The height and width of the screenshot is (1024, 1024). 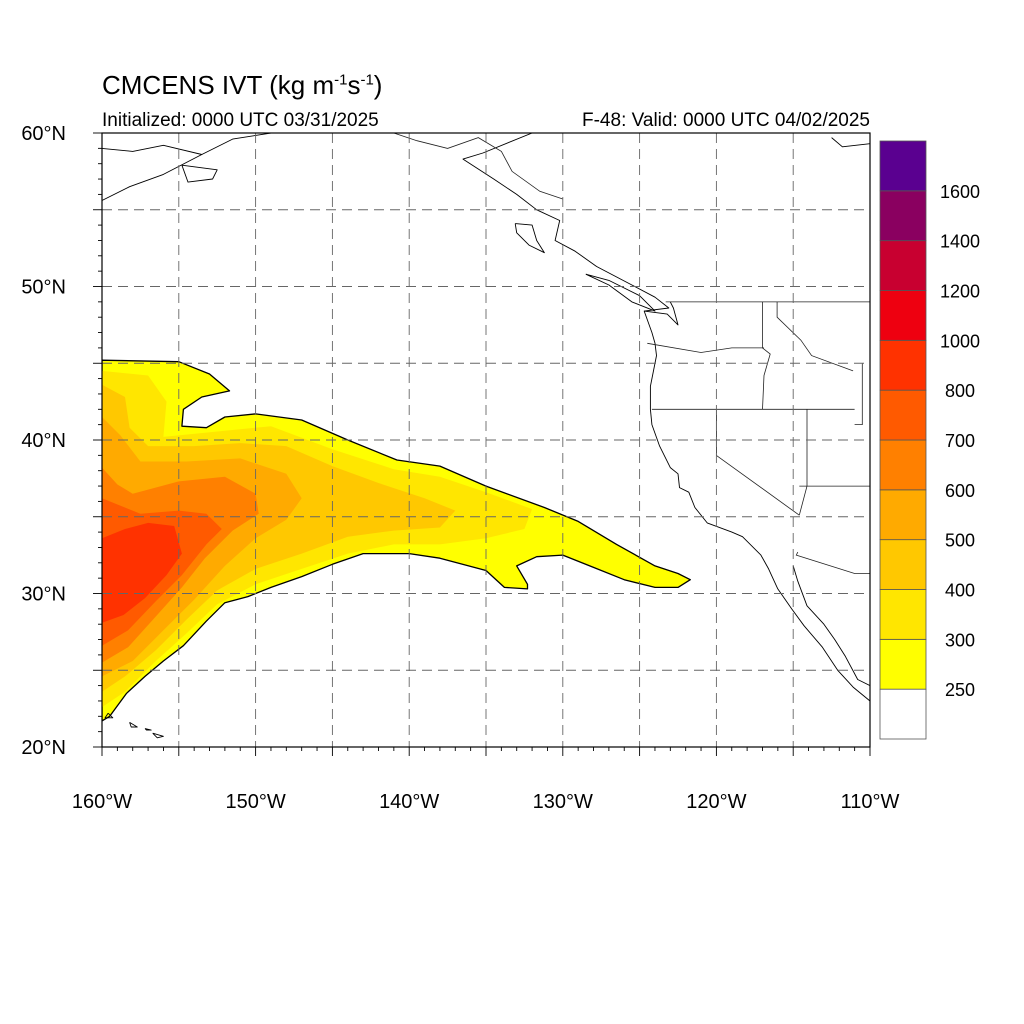 What do you see at coordinates (960, 341) in the screenshot?
I see `colorbar-label-1000: 1000` at bounding box center [960, 341].